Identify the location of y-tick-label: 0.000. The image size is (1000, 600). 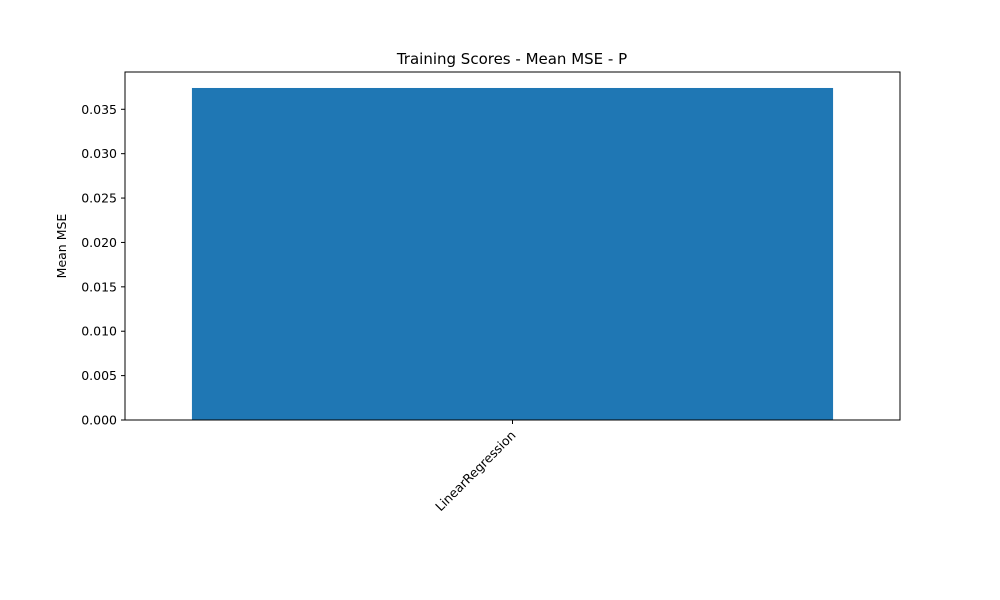
(99, 420).